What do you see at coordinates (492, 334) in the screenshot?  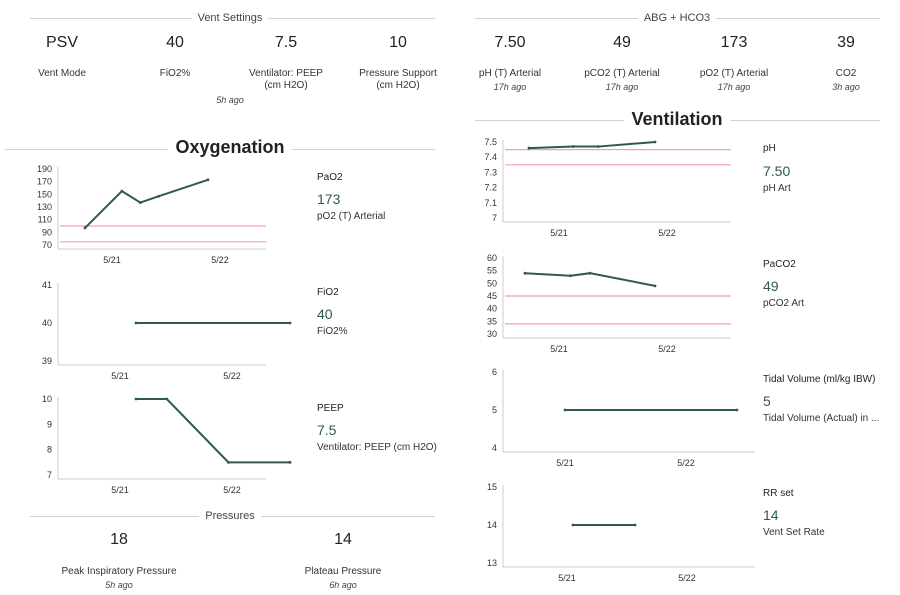 I see `y-tick-label: 30` at bounding box center [492, 334].